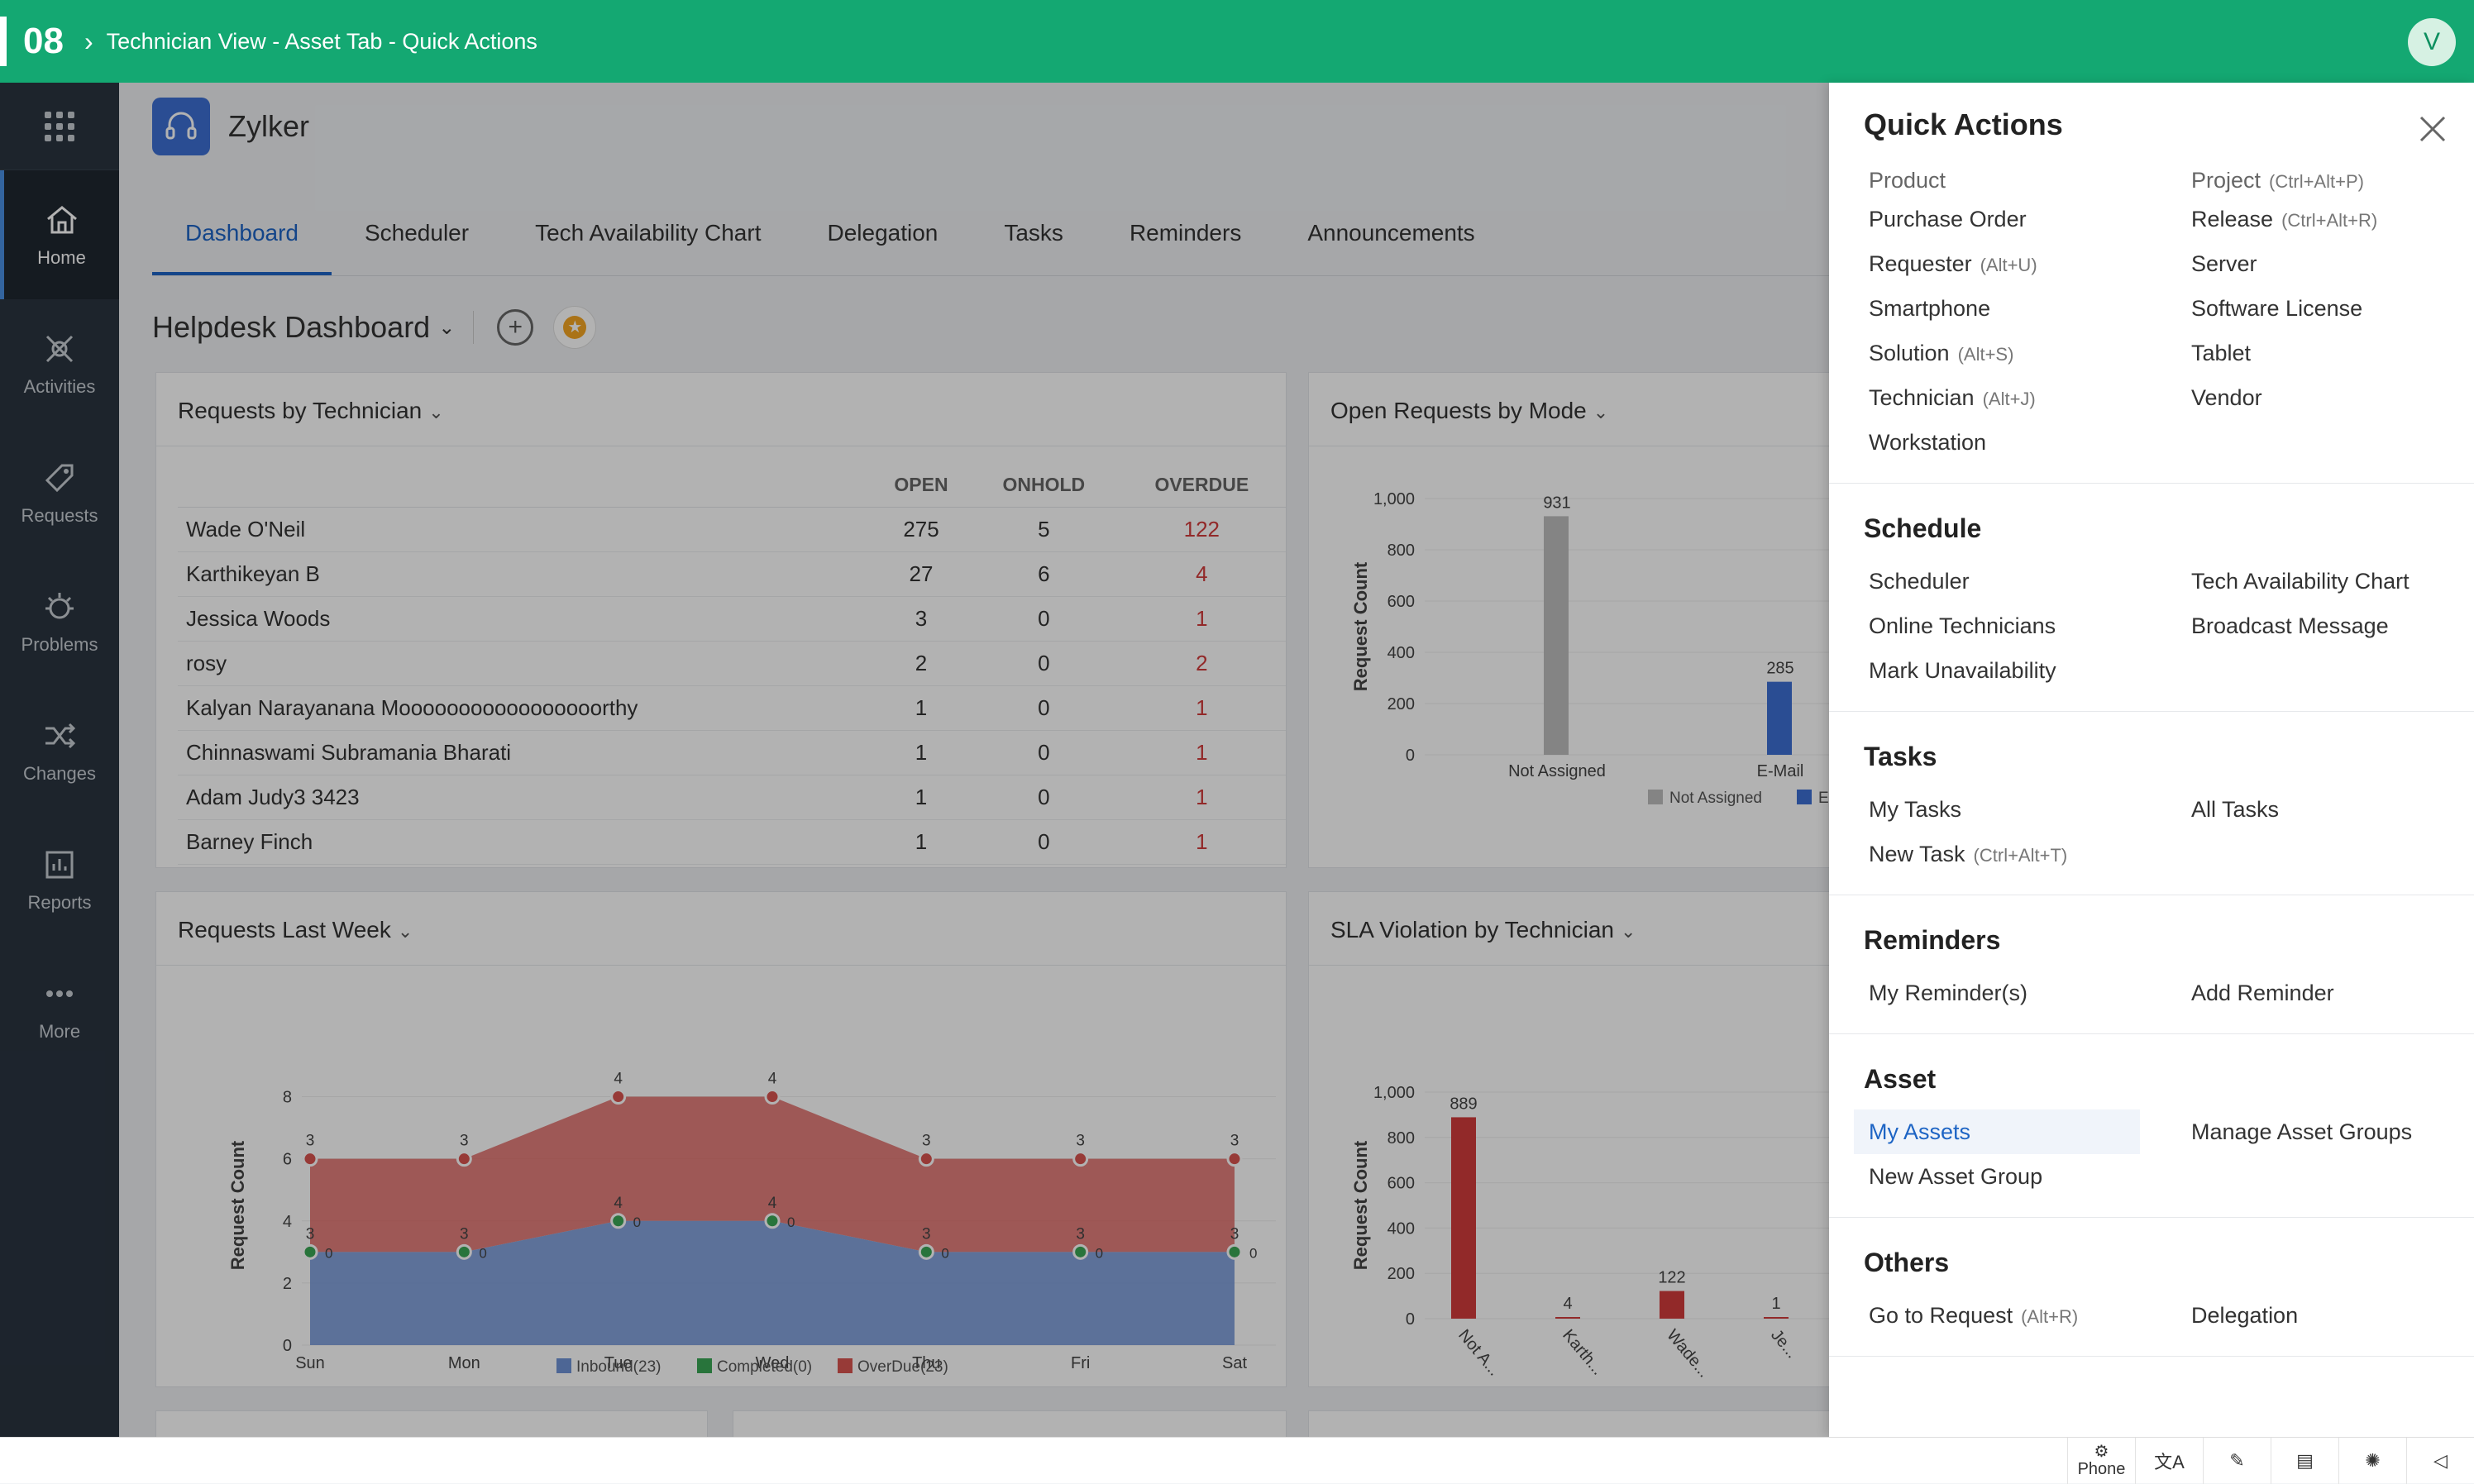 This screenshot has height=1484, width=2474. I want to click on count-cell: 5, so click(1044, 530).